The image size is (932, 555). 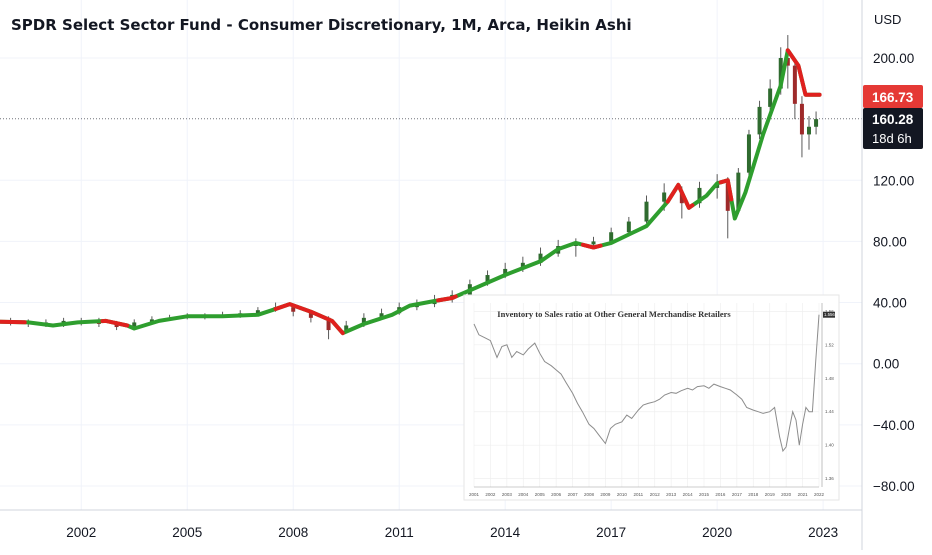 What do you see at coordinates (786, 494) in the screenshot?
I see `inset-x-tick-label: 2020` at bounding box center [786, 494].